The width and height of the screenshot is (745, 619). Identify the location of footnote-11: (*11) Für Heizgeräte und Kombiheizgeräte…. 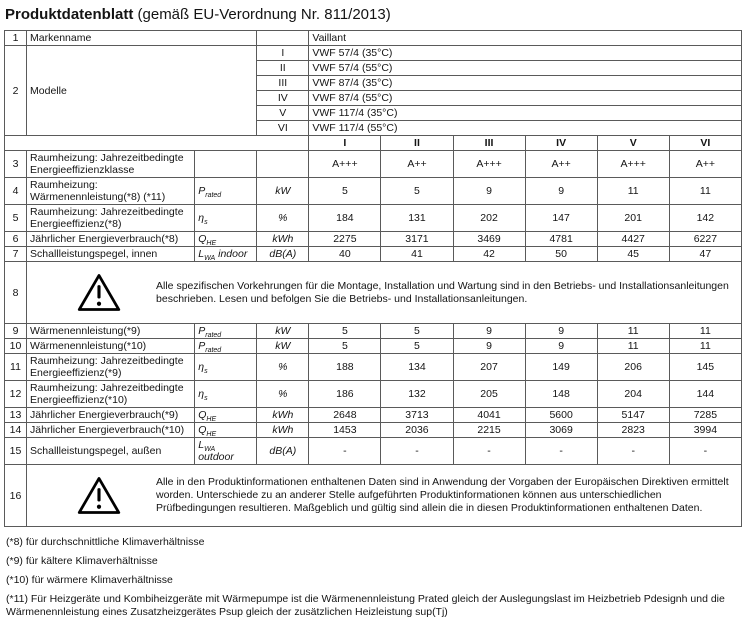
(365, 605).